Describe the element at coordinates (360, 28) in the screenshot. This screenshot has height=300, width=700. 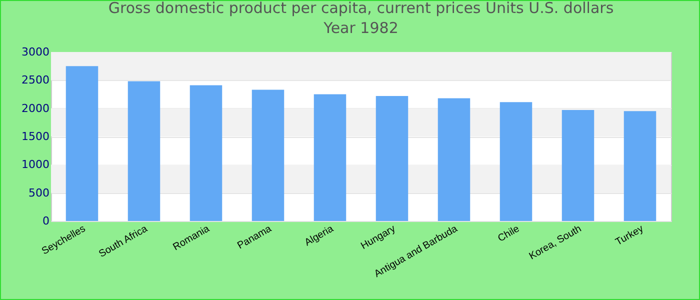
I see `chart-subtitle: Year 1982` at that location.